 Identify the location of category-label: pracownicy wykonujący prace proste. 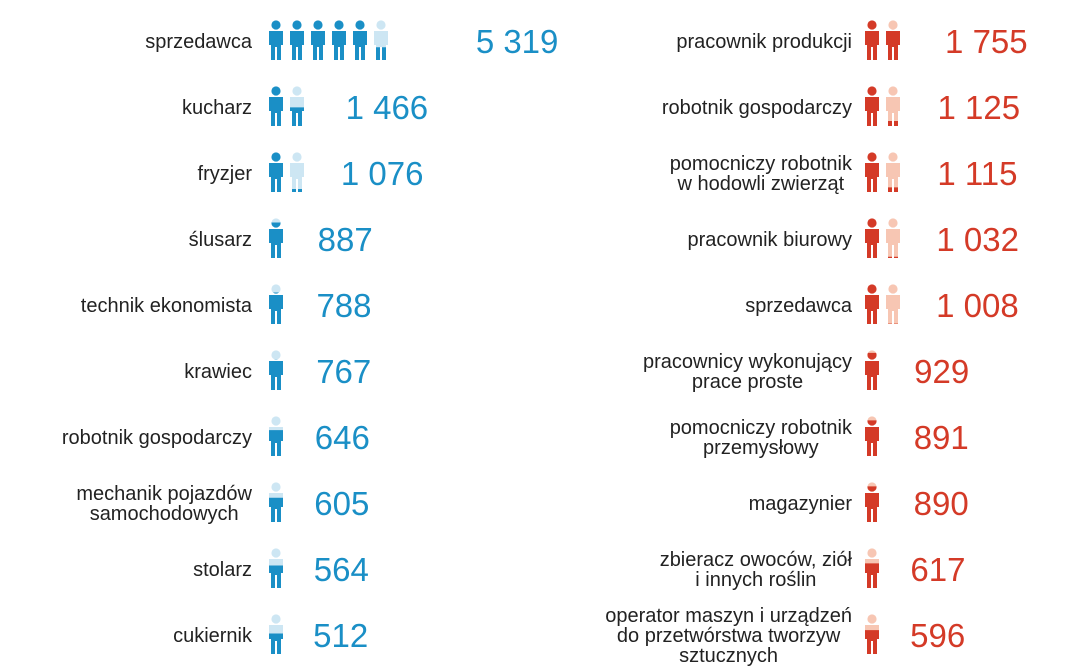
(747, 372).